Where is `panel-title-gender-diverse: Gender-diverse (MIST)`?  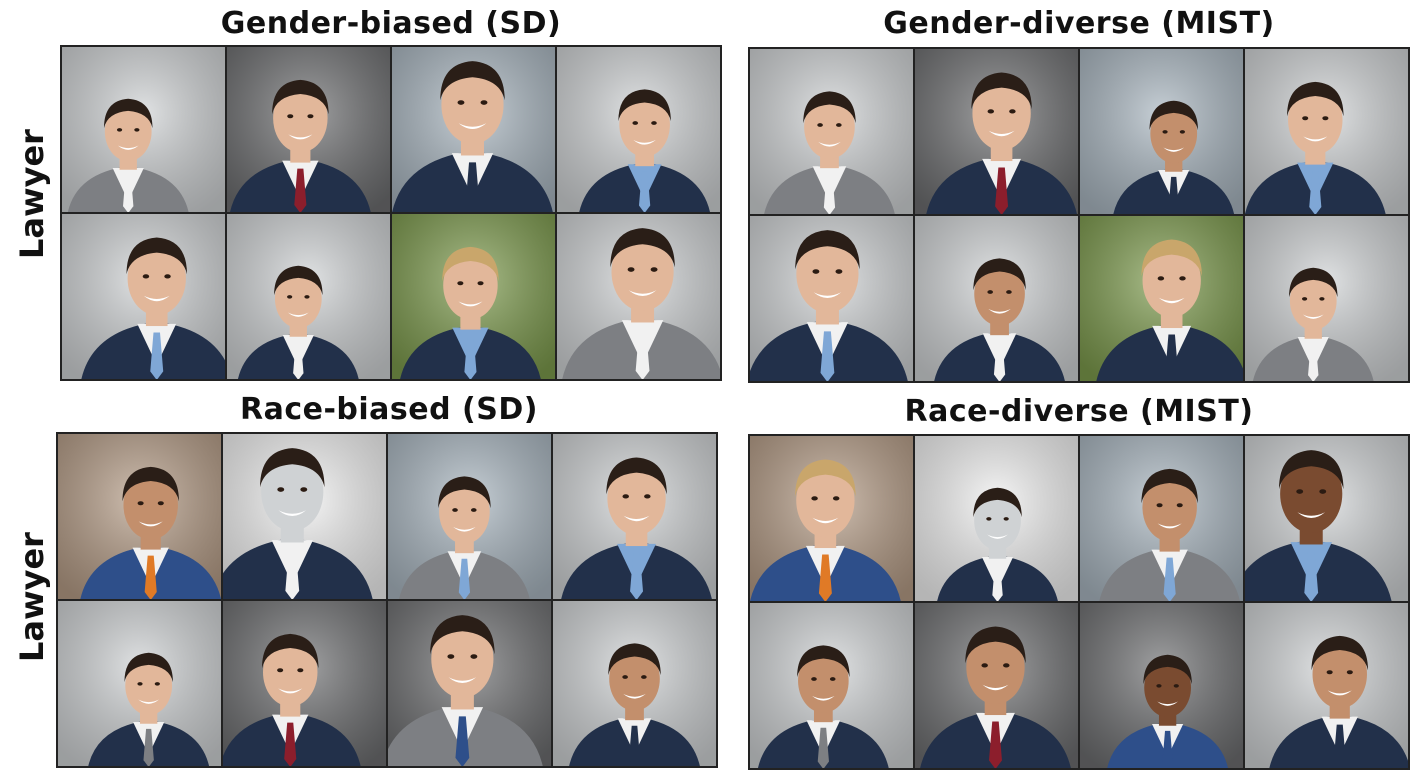
panel-title-gender-diverse: Gender-diverse (MIST) is located at coordinates (1079, 23).